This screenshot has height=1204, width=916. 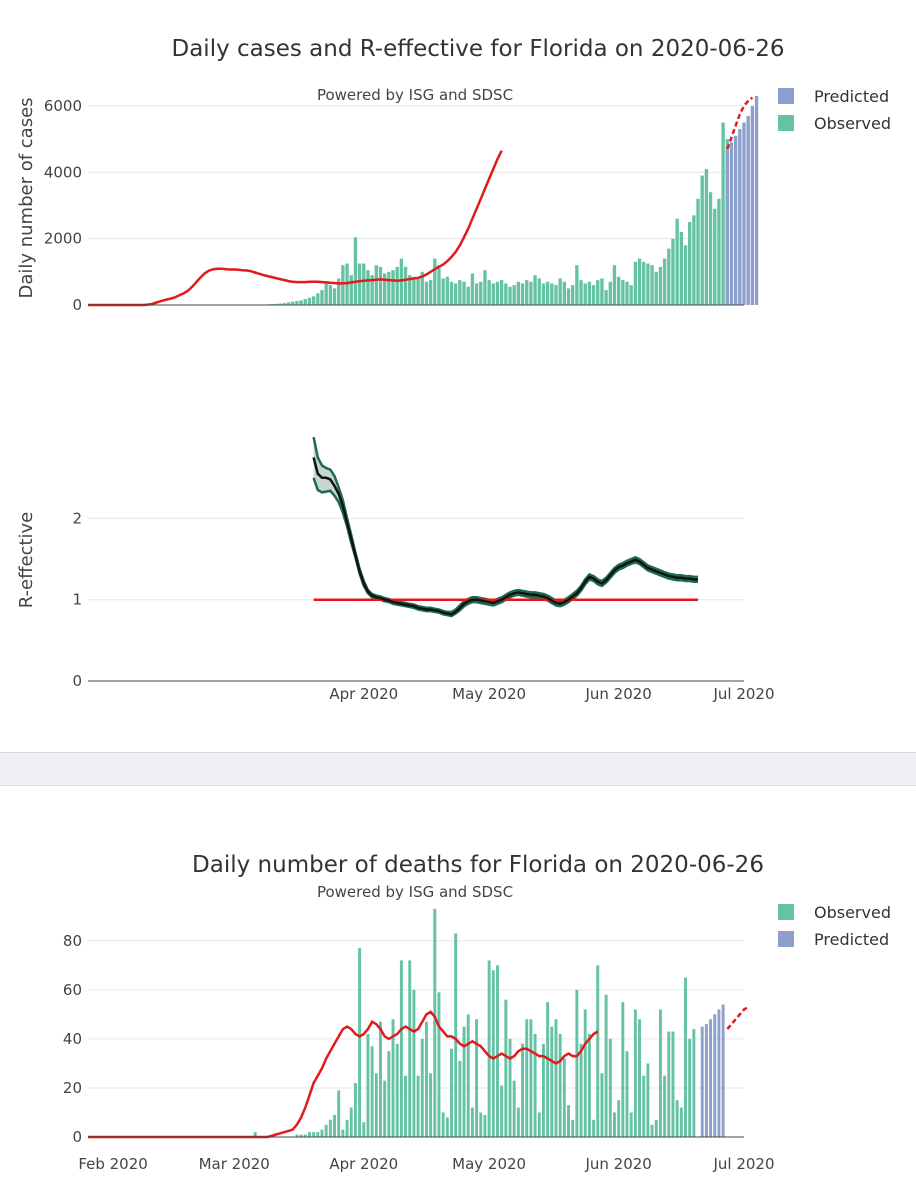 What do you see at coordinates (743, 1164) in the screenshot?
I see `deaths-x-tick-label: Jul 2020` at bounding box center [743, 1164].